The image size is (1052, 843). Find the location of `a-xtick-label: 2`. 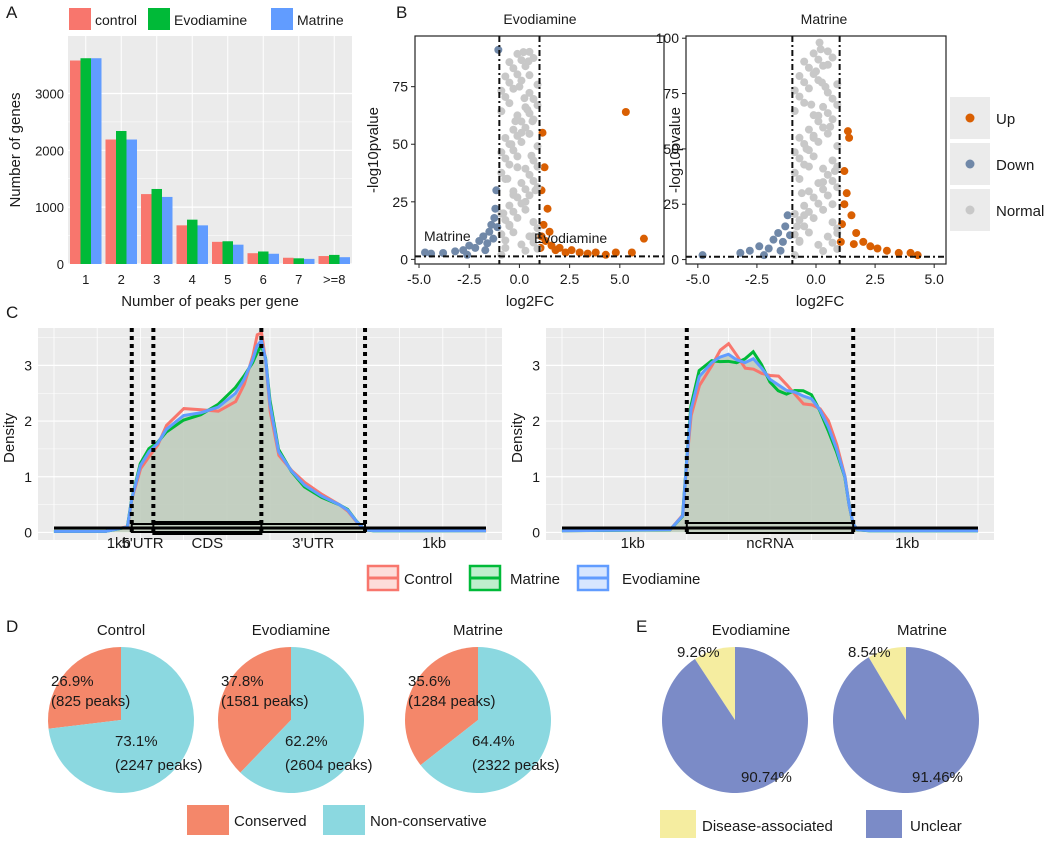

a-xtick-label: 2 is located at coordinates (121, 279).